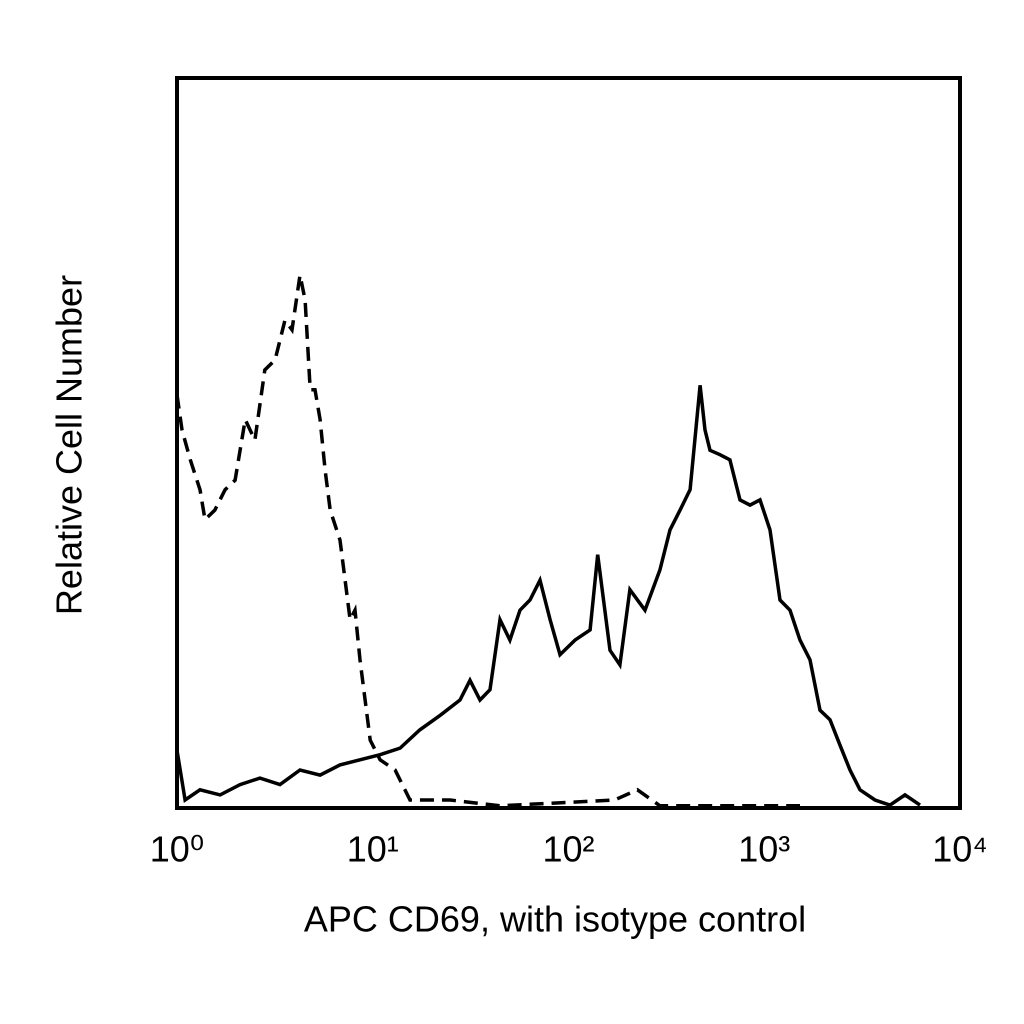  Describe the element at coordinates (373, 849) in the screenshot. I see `x-tick-label: 10¹` at that location.